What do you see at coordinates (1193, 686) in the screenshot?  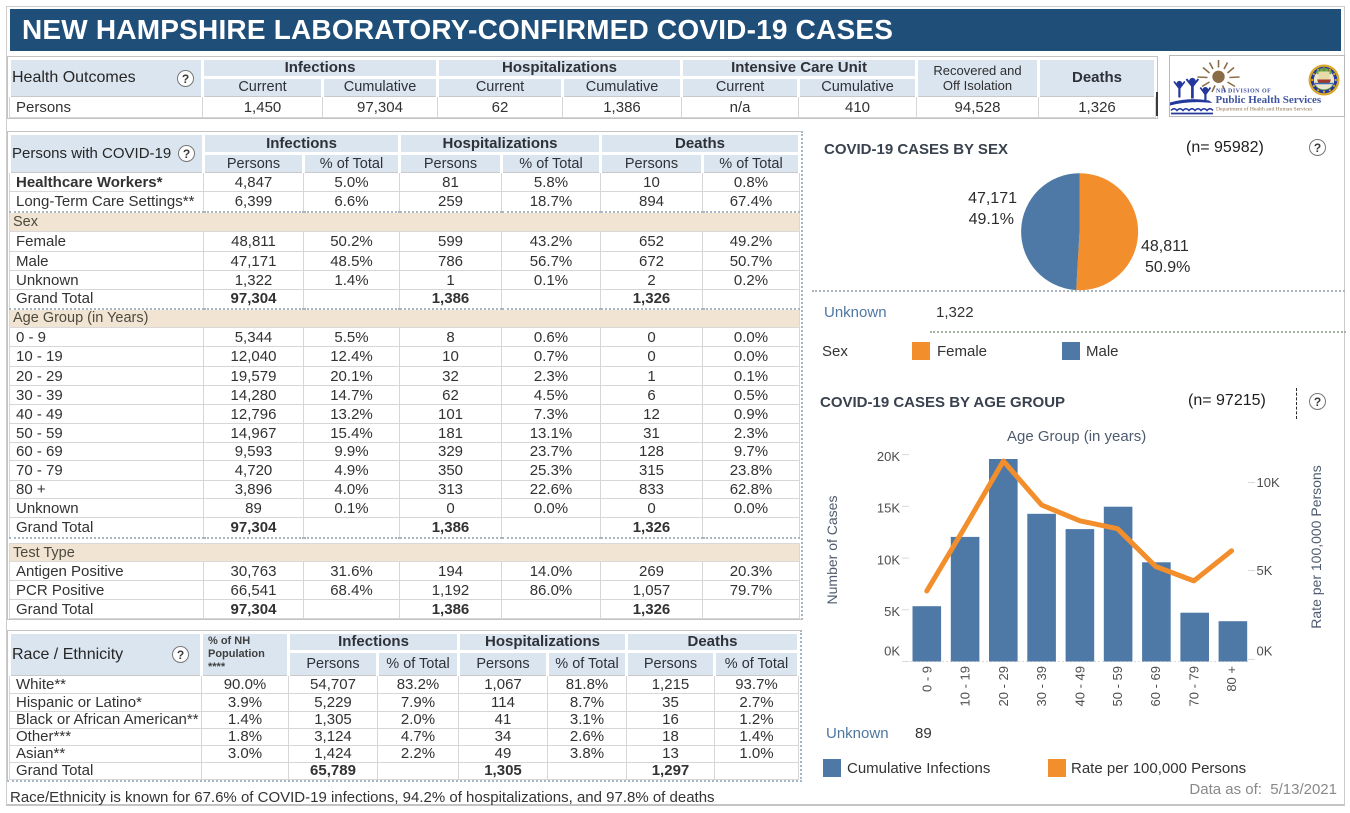 I see `svg-text: 70 - 79` at bounding box center [1193, 686].